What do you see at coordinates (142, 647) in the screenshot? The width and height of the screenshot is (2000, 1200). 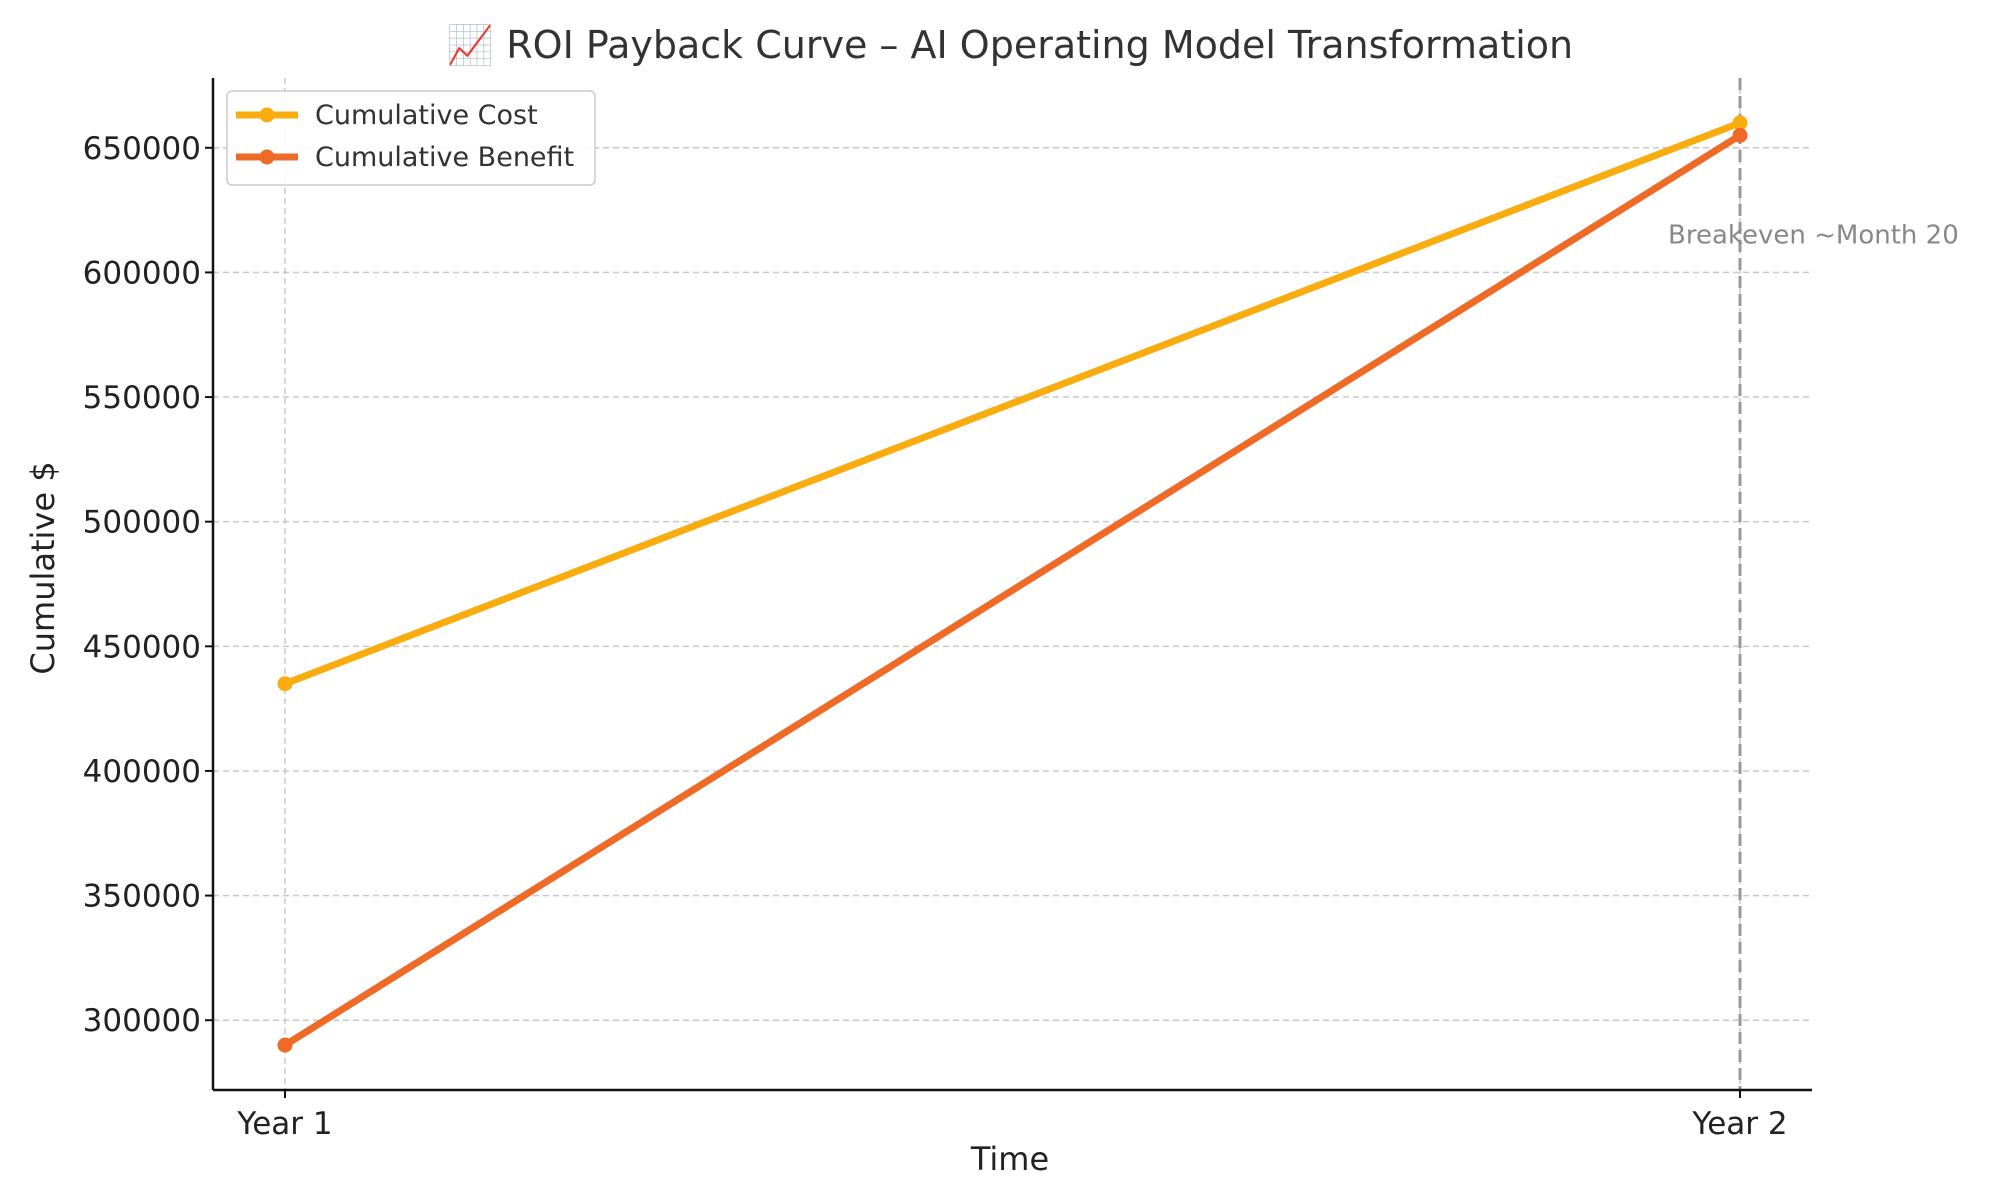 I see `y-tick-label: 450000` at bounding box center [142, 647].